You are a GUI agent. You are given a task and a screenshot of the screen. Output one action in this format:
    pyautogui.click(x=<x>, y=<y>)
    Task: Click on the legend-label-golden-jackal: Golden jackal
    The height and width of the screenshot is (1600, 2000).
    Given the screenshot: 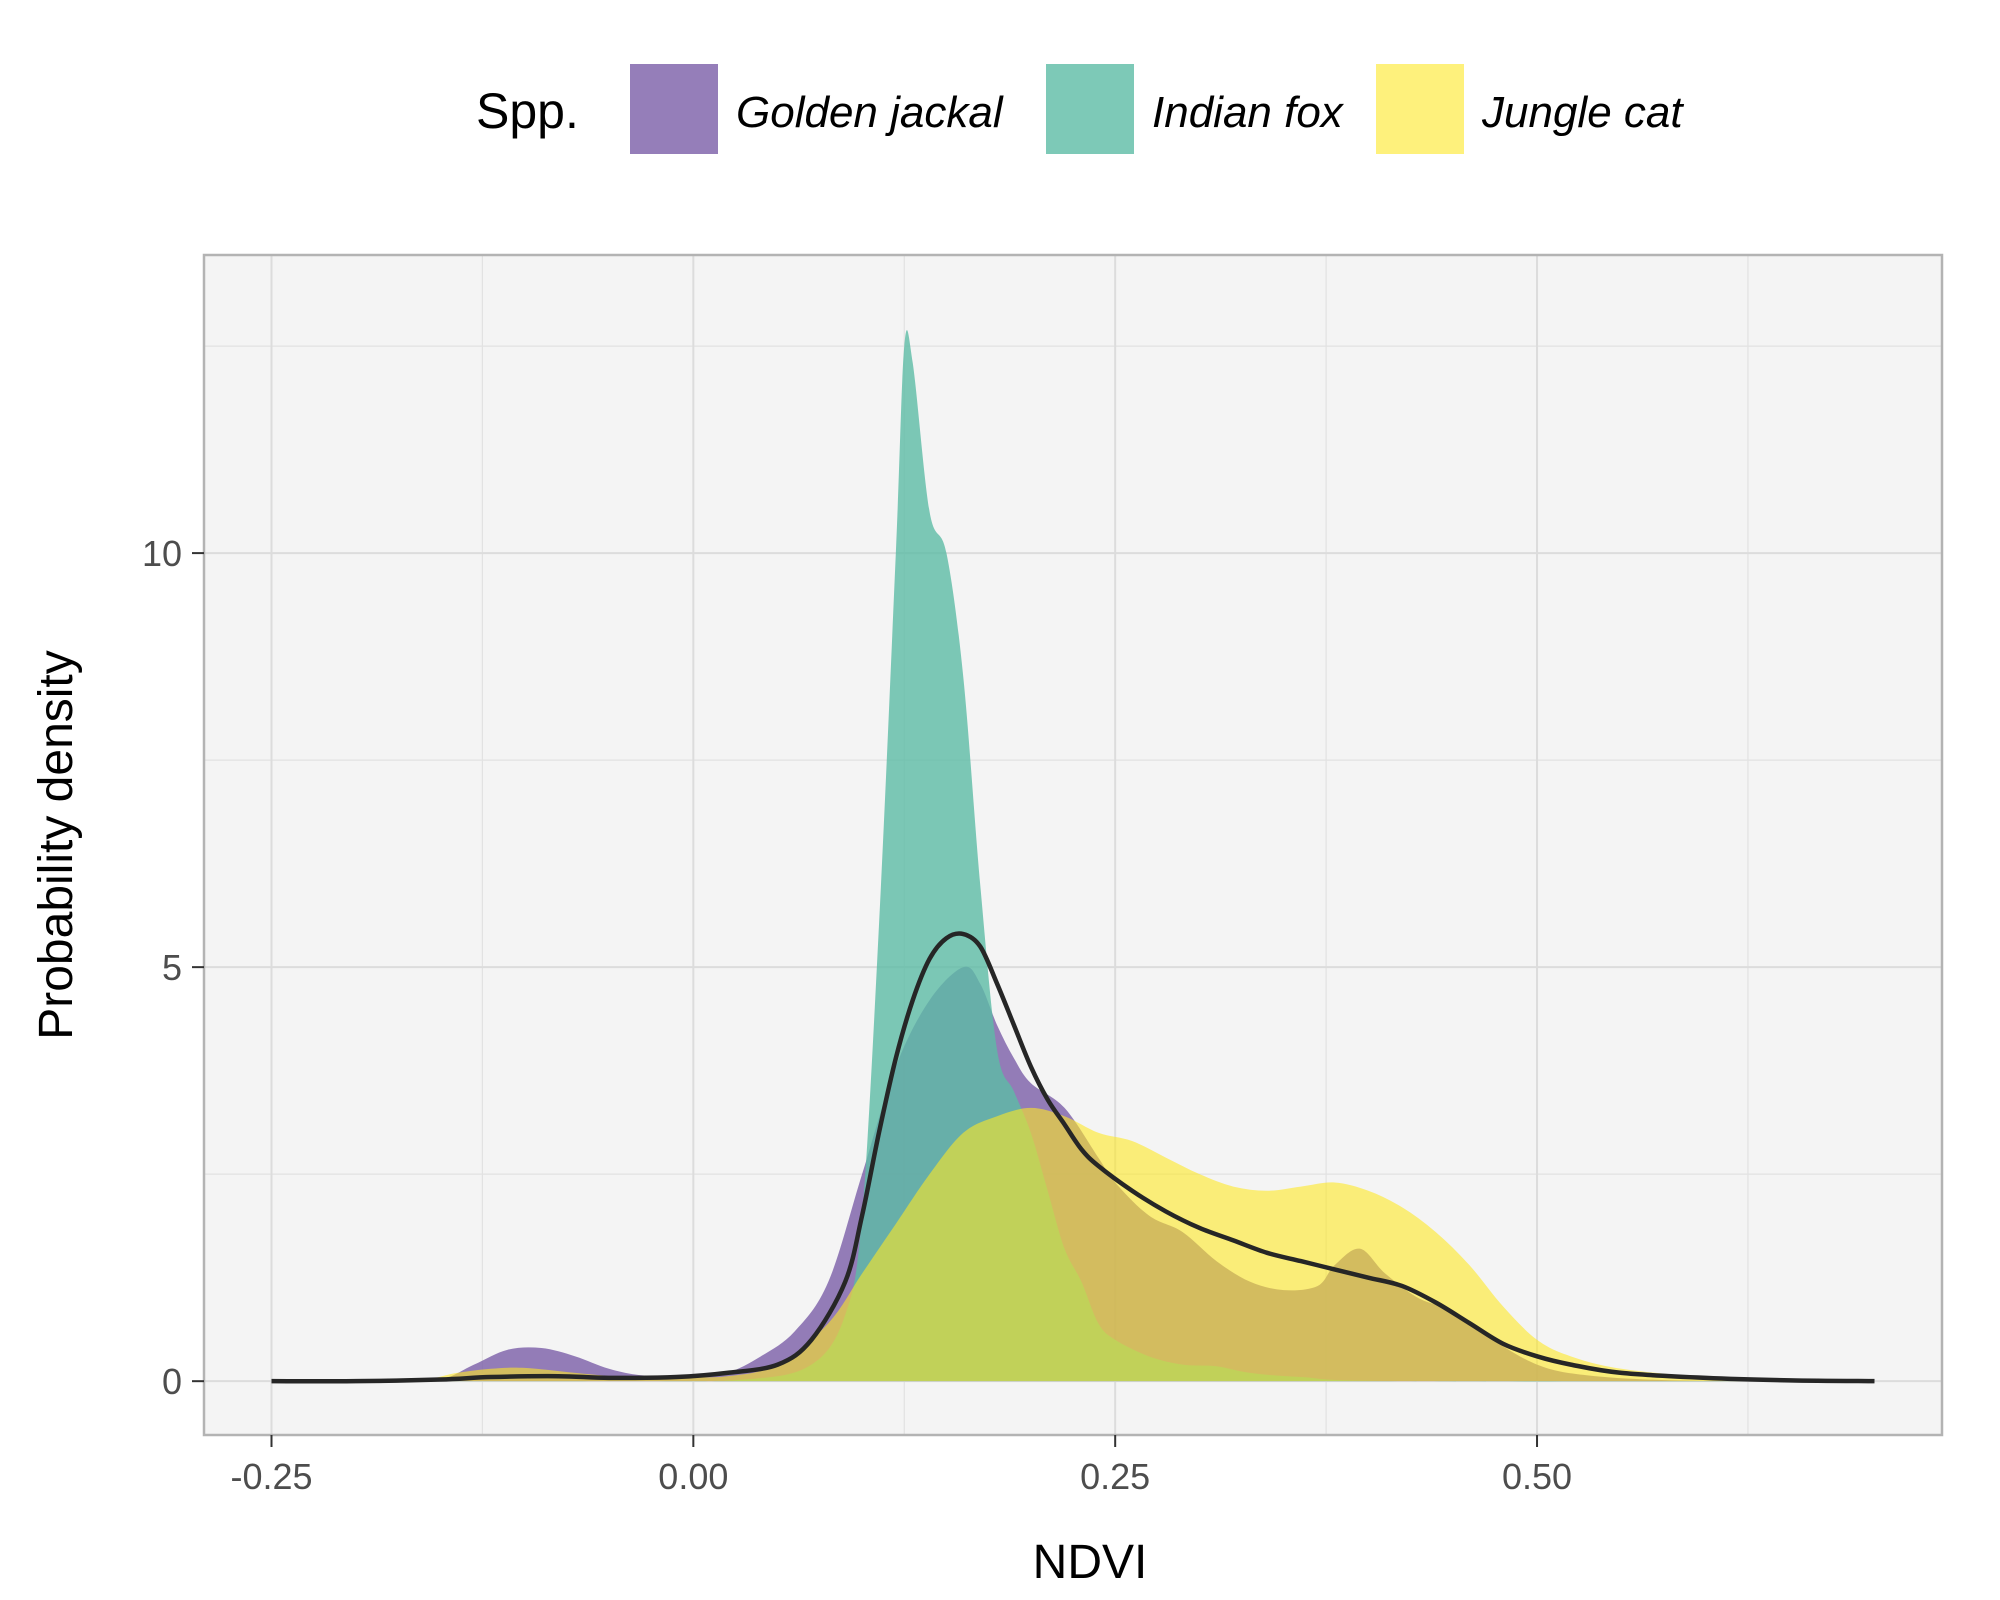 What is the action you would take?
    pyautogui.click(x=870, y=112)
    